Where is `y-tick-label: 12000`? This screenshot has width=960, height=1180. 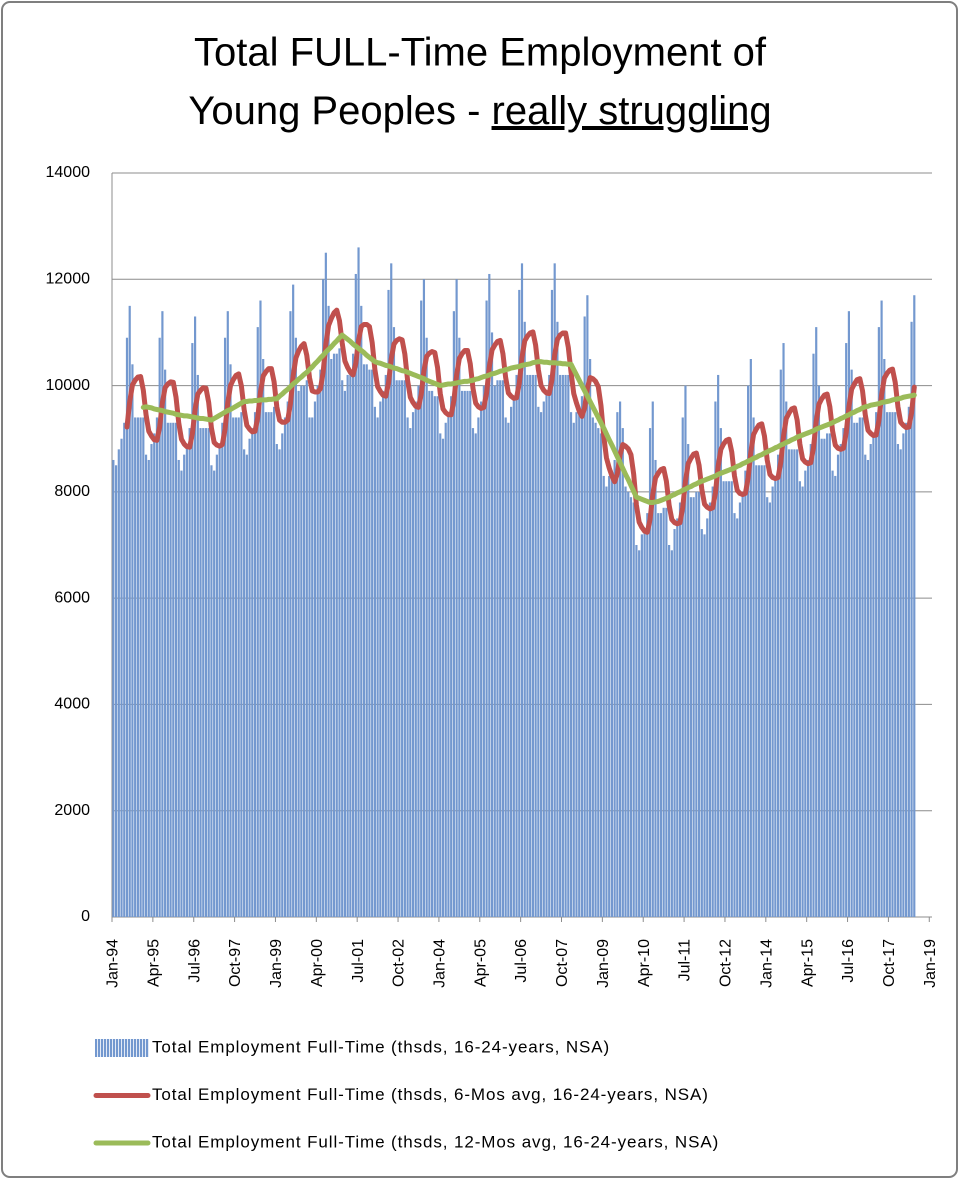 y-tick-label: 12000 is located at coordinates (68, 279).